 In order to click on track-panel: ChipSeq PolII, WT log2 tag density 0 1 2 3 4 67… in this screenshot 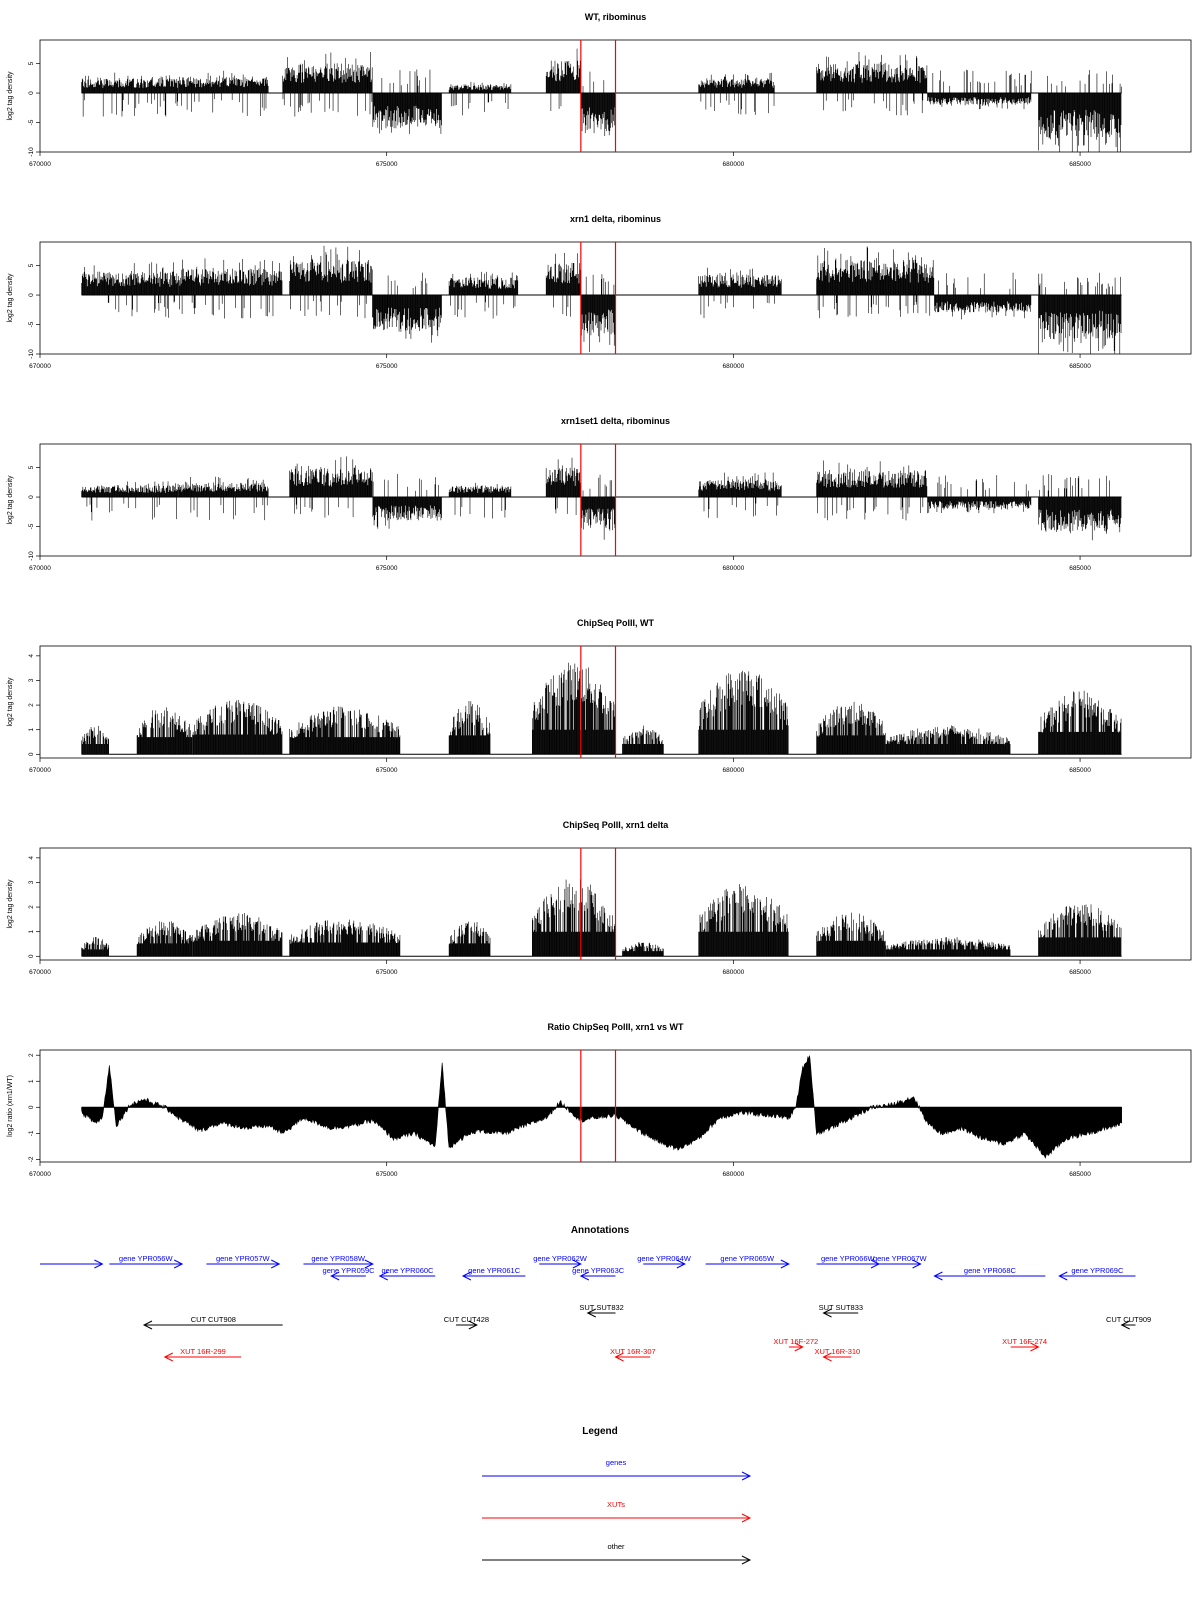, I will do `click(599, 696)`.